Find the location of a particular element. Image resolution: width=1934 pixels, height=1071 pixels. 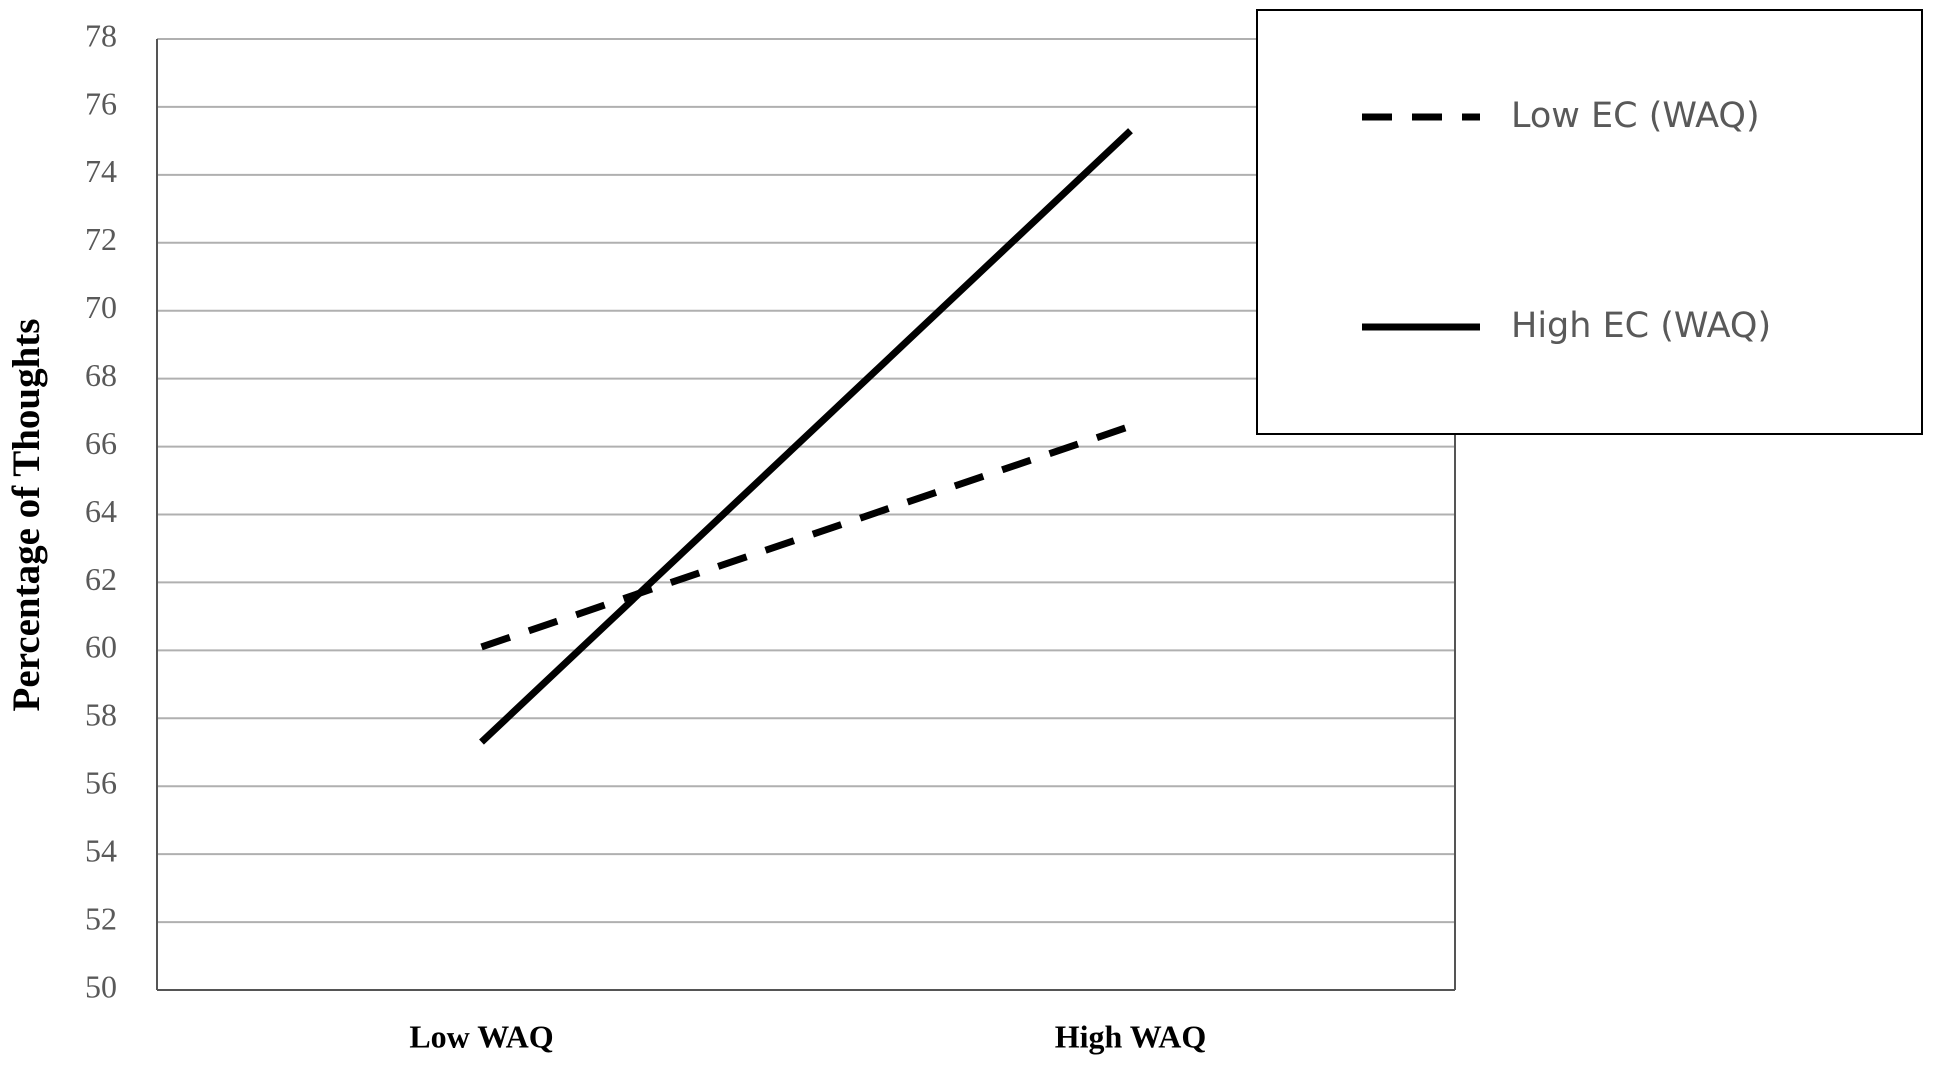

y-tick-label: 54 is located at coordinates (101, 850).